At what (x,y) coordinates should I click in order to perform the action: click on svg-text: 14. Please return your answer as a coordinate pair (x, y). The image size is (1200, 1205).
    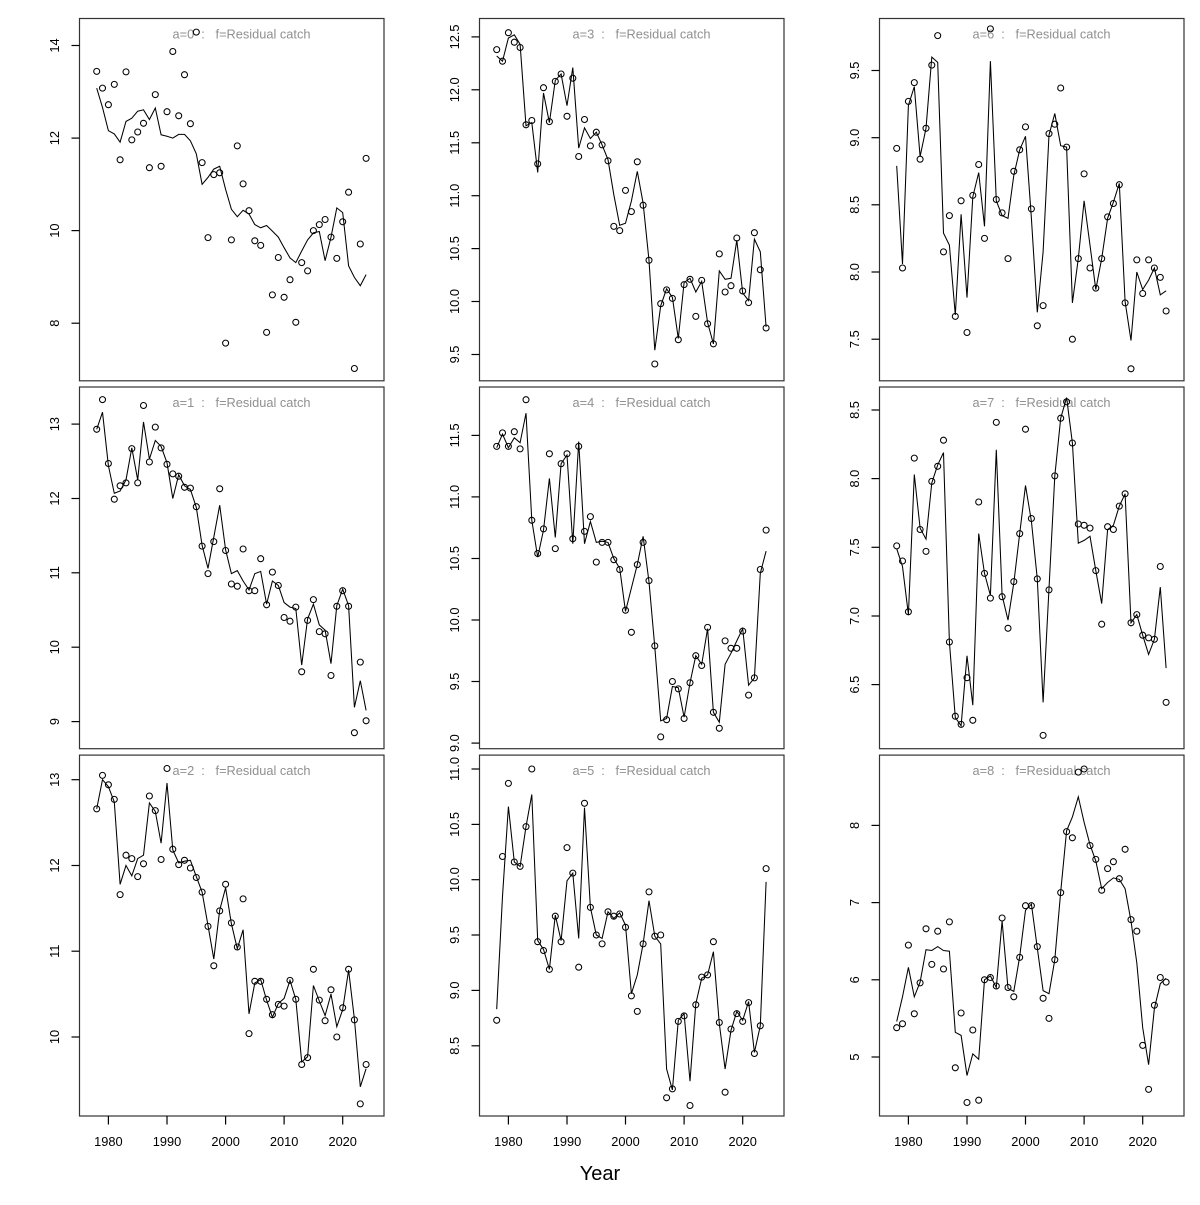
    Looking at the image, I should click on (54, 45).